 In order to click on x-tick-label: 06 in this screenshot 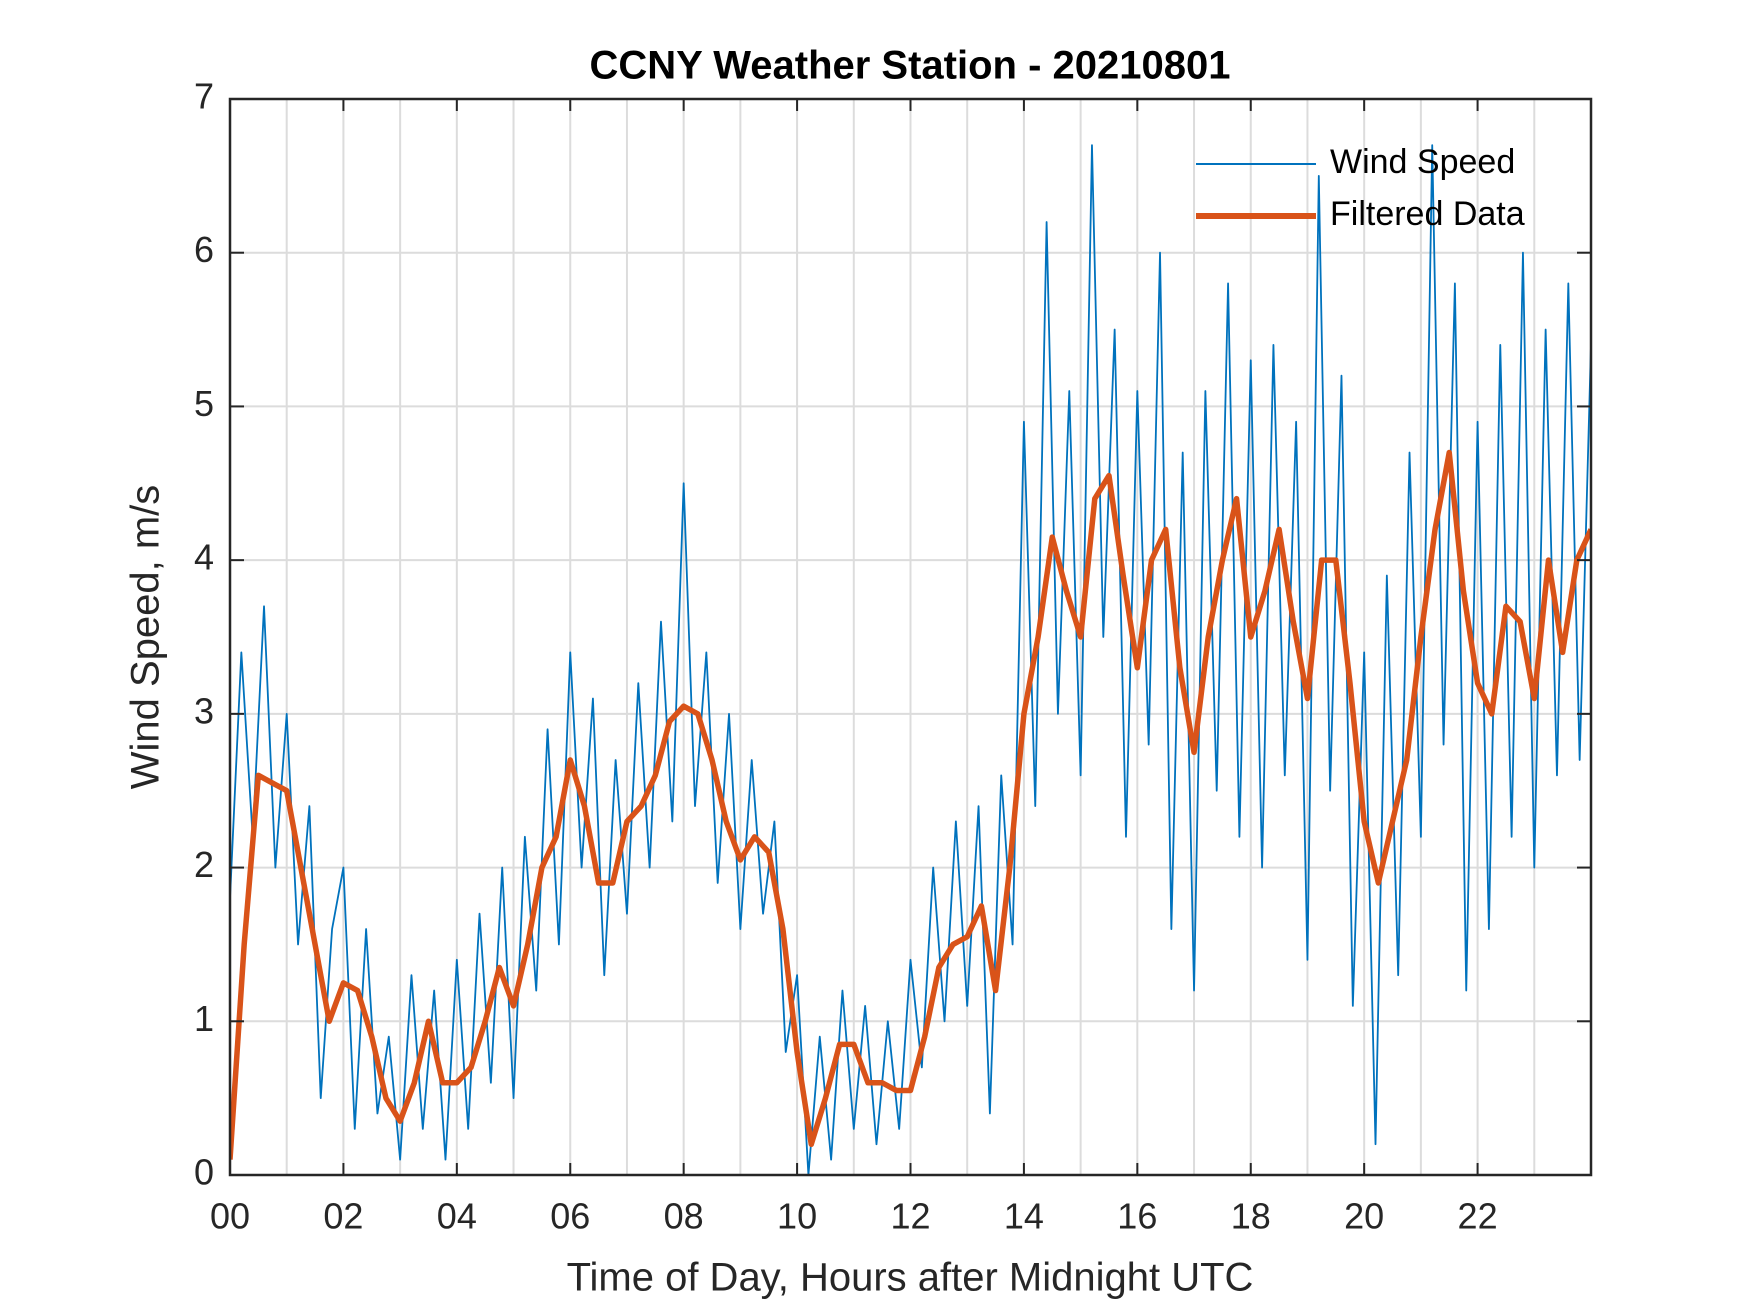, I will do `click(570, 1216)`.